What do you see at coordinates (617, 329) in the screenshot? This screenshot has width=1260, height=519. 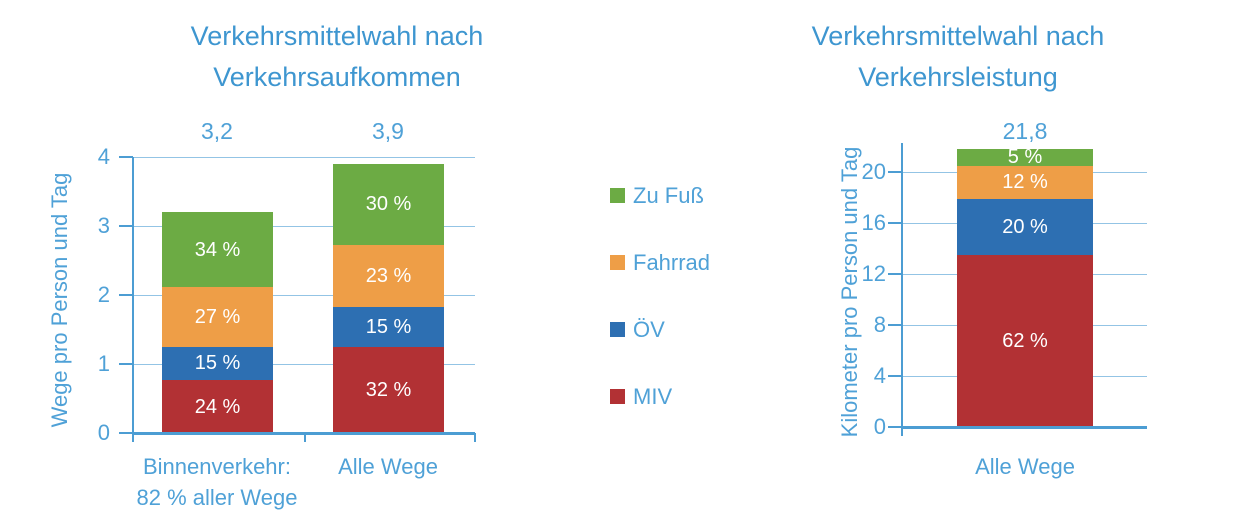 I see `legend-swatch-ov` at bounding box center [617, 329].